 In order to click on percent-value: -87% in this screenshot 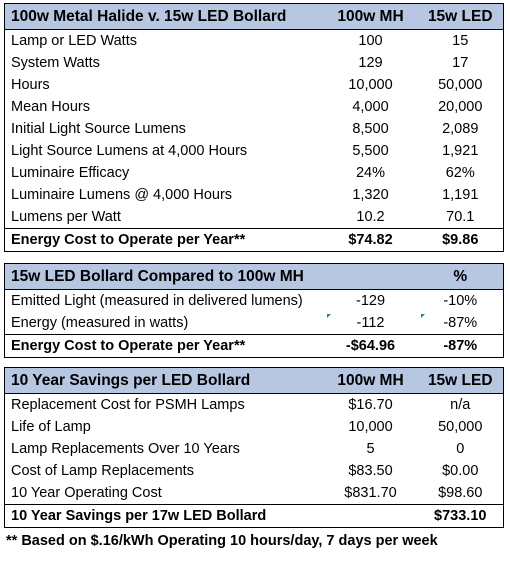, I will do `click(460, 323)`.